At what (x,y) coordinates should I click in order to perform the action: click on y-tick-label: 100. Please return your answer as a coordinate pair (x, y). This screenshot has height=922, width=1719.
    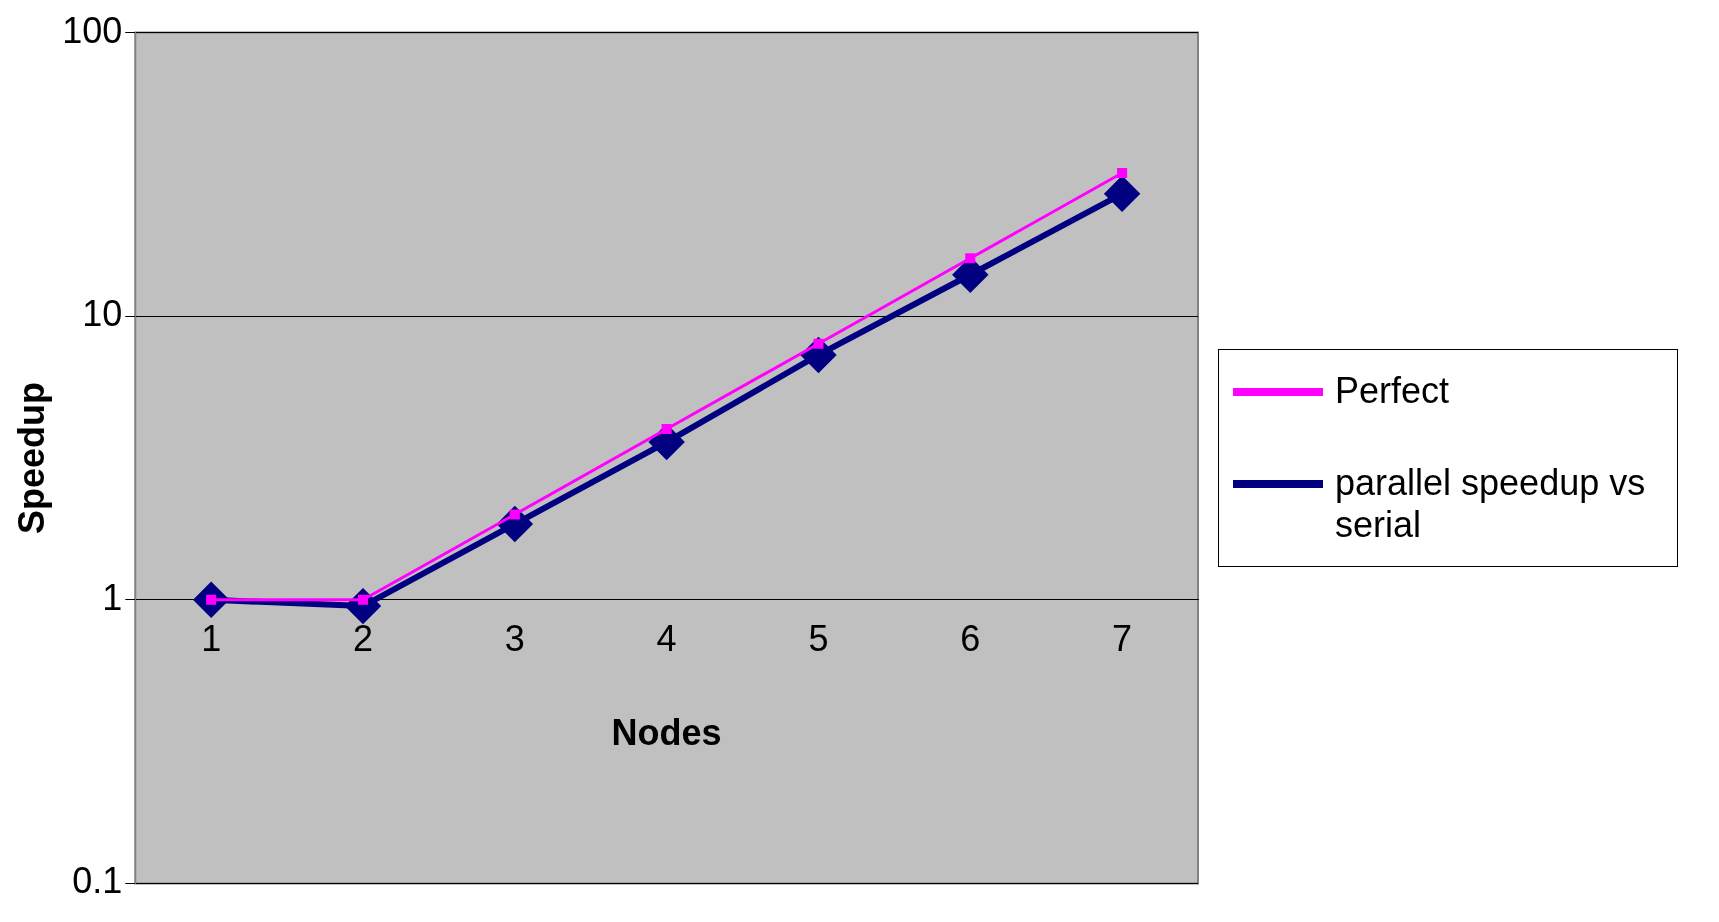
    Looking at the image, I should click on (92, 30).